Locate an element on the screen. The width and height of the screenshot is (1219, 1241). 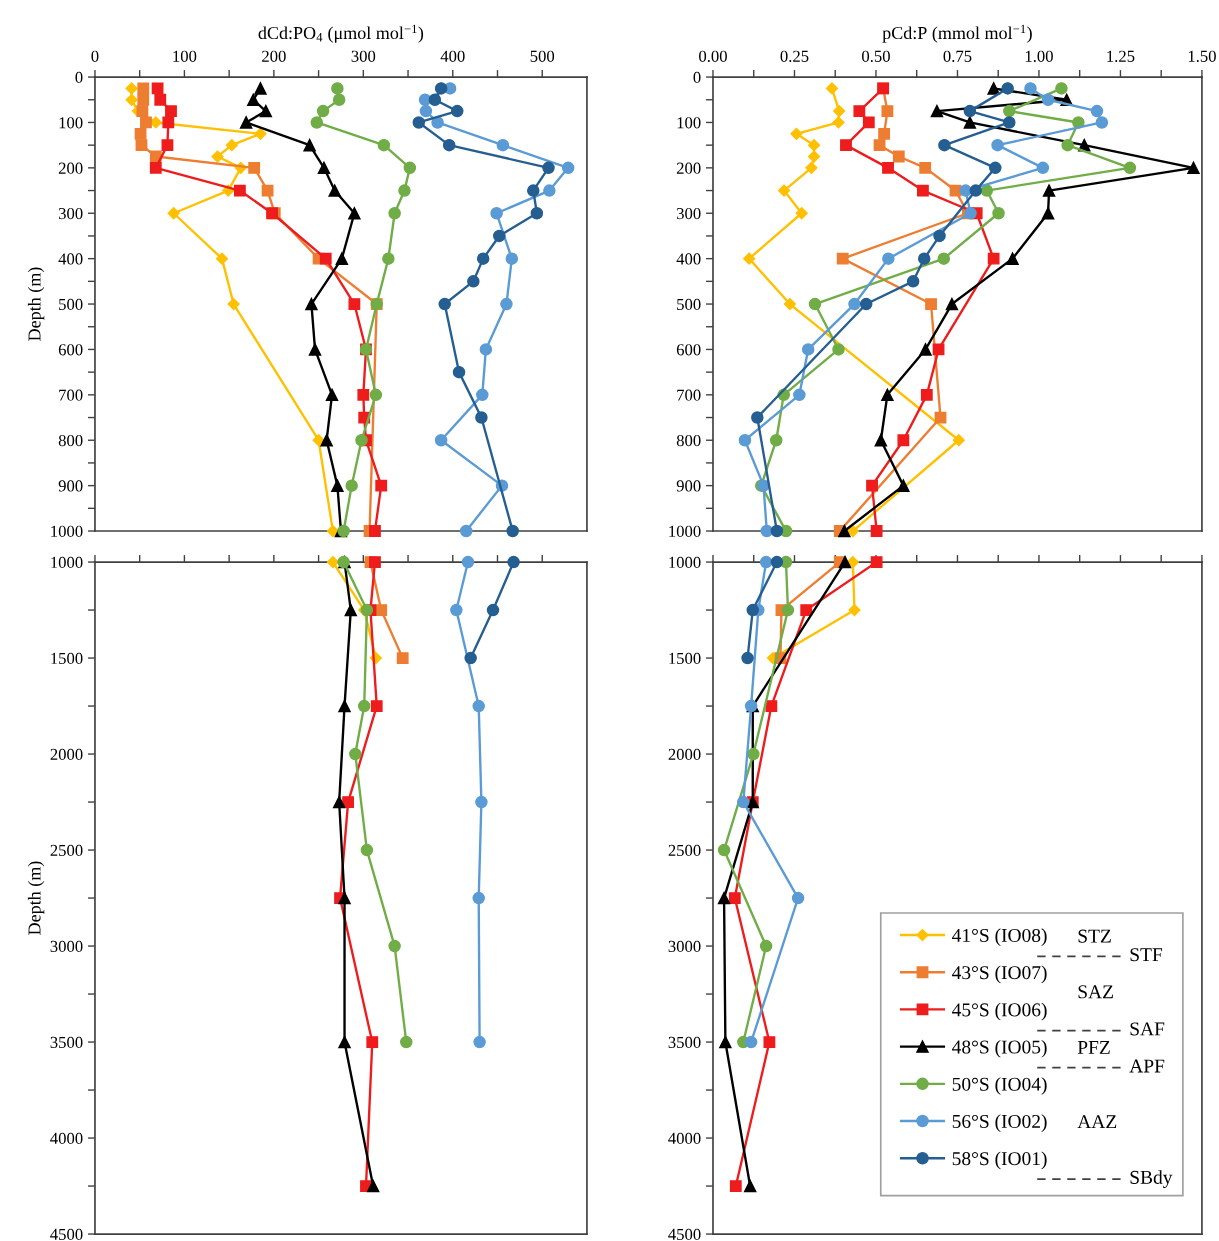
legend-label: 50°S (IO04) is located at coordinates (999, 1086).